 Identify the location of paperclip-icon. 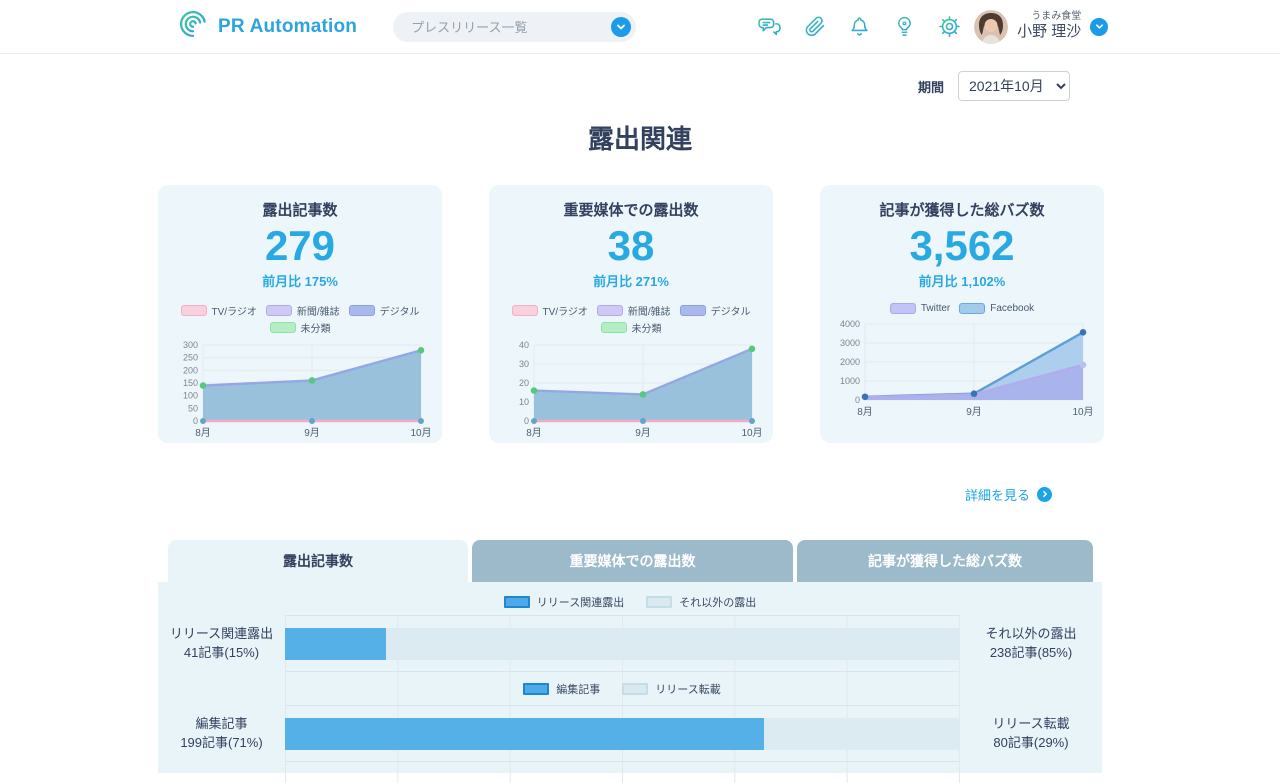
(814, 27).